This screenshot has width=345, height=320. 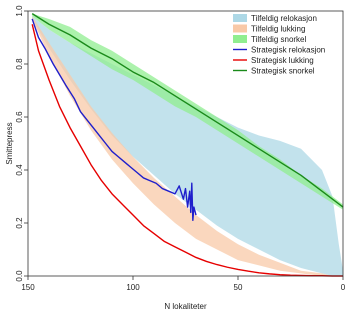 What do you see at coordinates (238, 287) in the screenshot?
I see `x-tick-label-2: 50` at bounding box center [238, 287].